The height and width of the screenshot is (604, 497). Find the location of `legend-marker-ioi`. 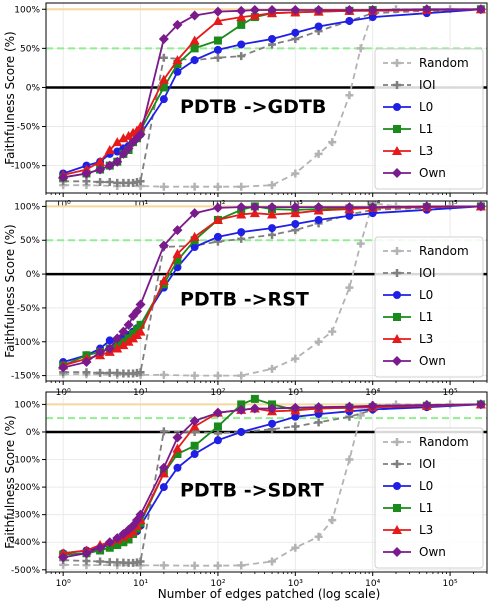

legend-marker-ioi is located at coordinates (397, 273).